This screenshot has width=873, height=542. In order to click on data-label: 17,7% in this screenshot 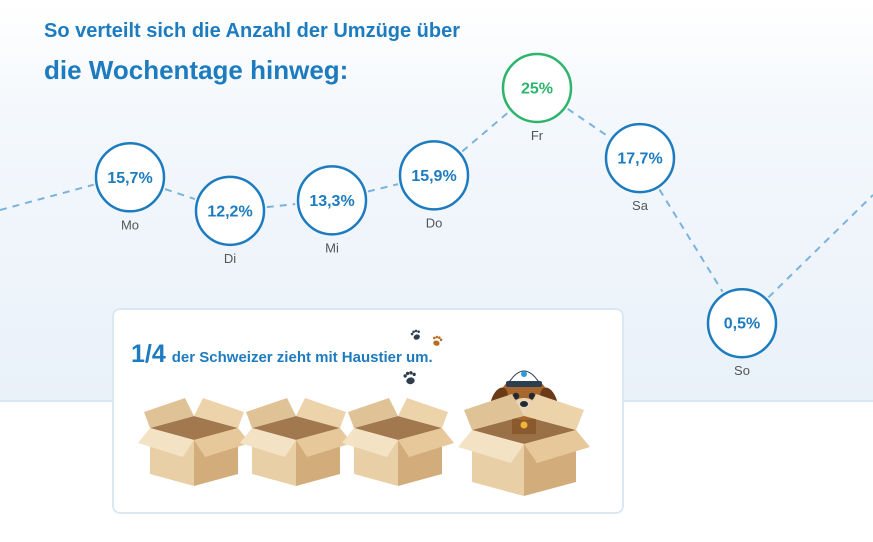, I will do `click(639, 159)`.